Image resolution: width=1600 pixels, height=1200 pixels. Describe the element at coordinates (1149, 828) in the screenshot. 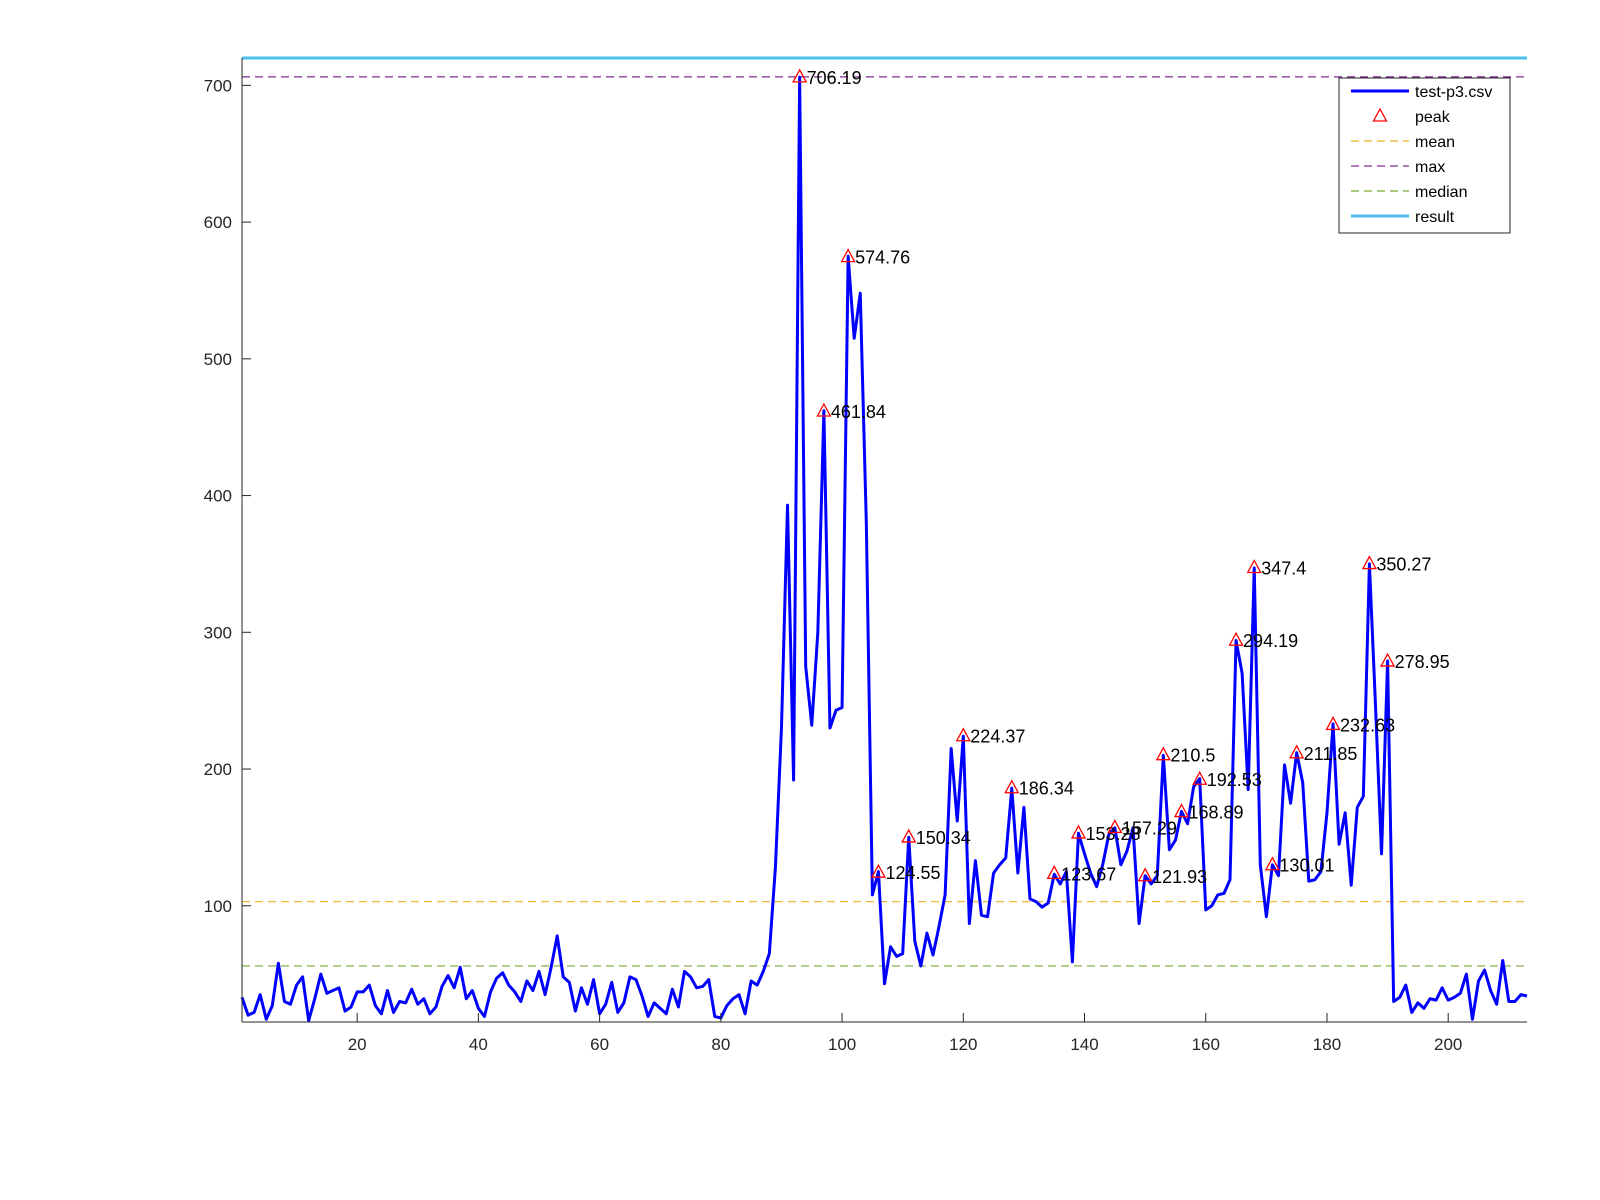

I see `peak-label: 157.29` at that location.